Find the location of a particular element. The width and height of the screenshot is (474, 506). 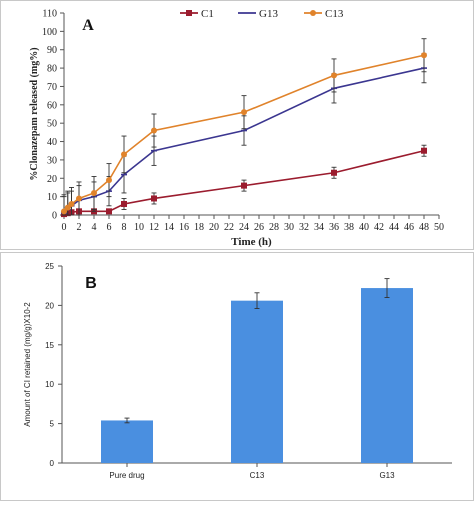

x-tick-label: 20 is located at coordinates (214, 227).